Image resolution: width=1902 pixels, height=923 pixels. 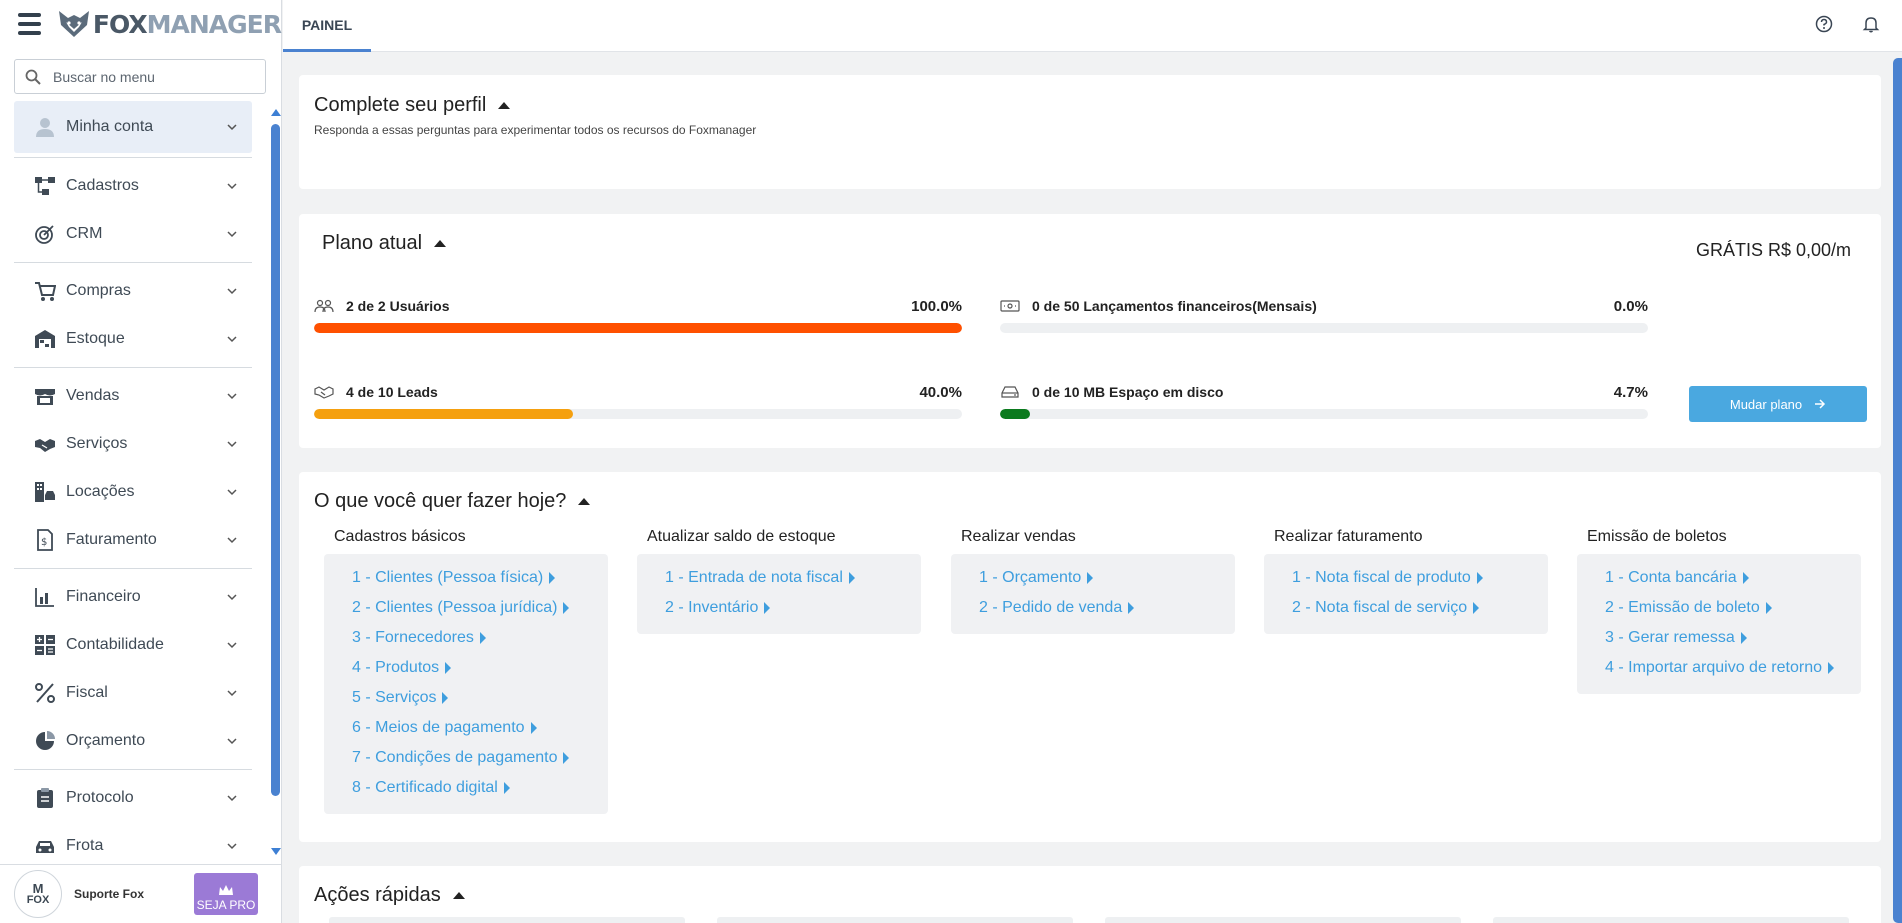 What do you see at coordinates (133, 492) in the screenshot?
I see `sidebar-item-locacoes: Locações` at bounding box center [133, 492].